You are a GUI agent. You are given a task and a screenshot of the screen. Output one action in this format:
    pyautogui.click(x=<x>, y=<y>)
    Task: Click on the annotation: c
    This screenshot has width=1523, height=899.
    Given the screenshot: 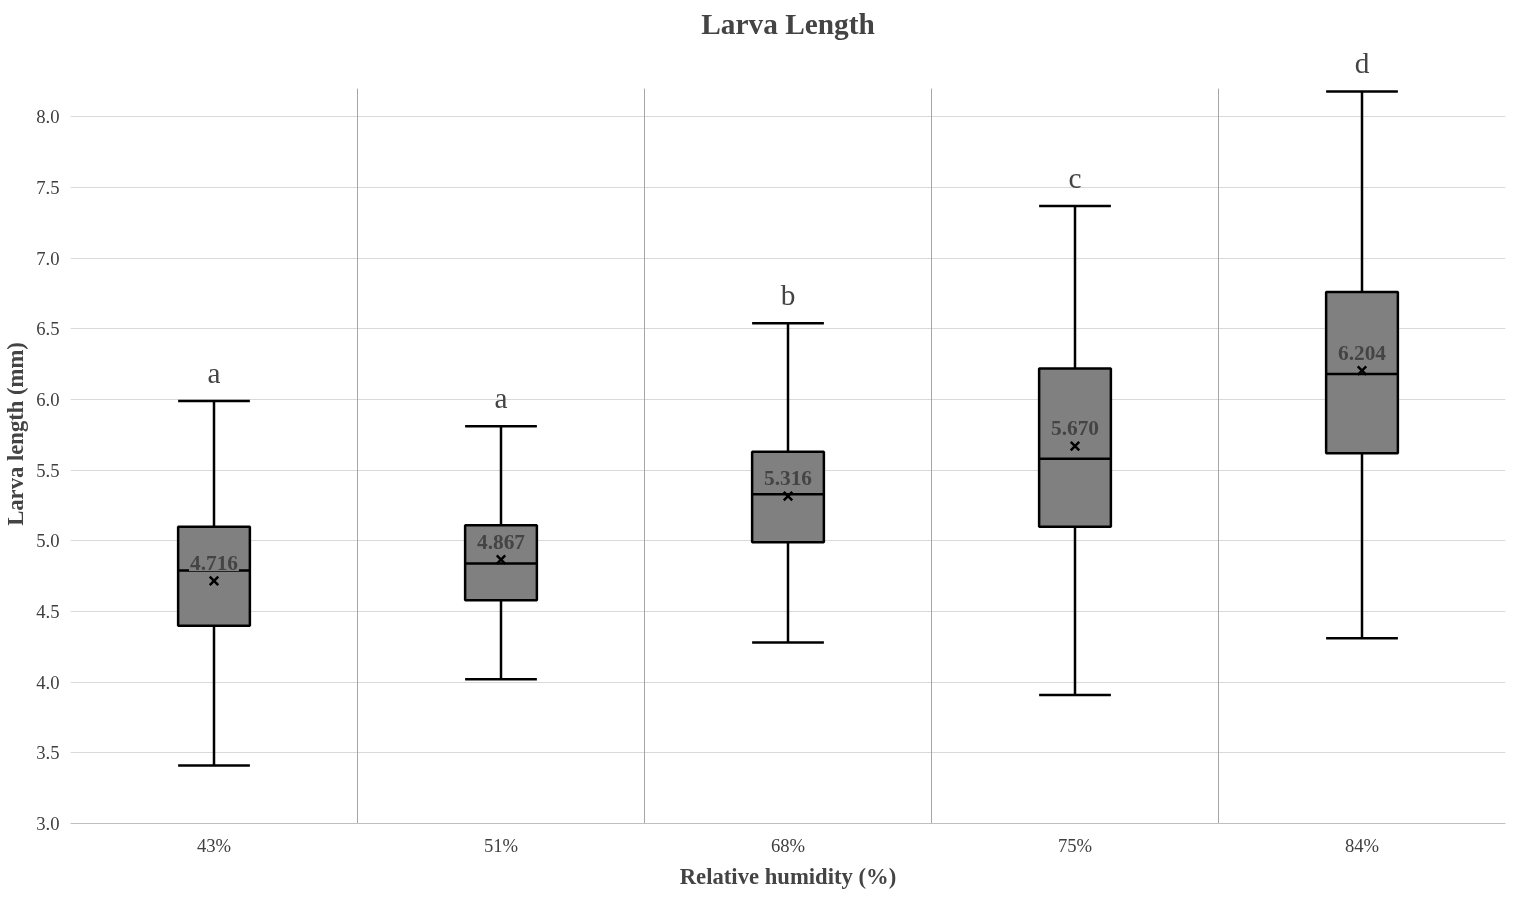 What is the action you would take?
    pyautogui.click(x=1075, y=177)
    